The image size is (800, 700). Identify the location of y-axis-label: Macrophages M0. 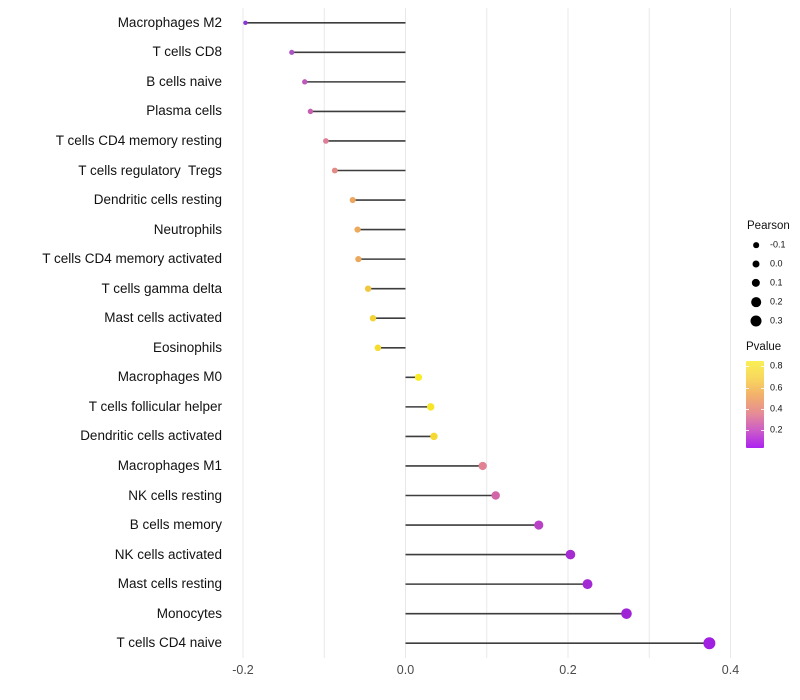
(169, 377).